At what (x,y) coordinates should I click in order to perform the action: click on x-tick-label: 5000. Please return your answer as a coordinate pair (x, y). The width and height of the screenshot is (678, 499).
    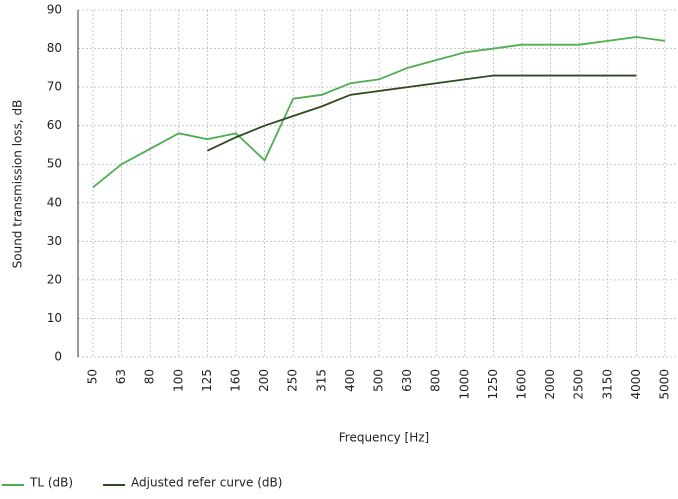
    Looking at the image, I should click on (665, 384).